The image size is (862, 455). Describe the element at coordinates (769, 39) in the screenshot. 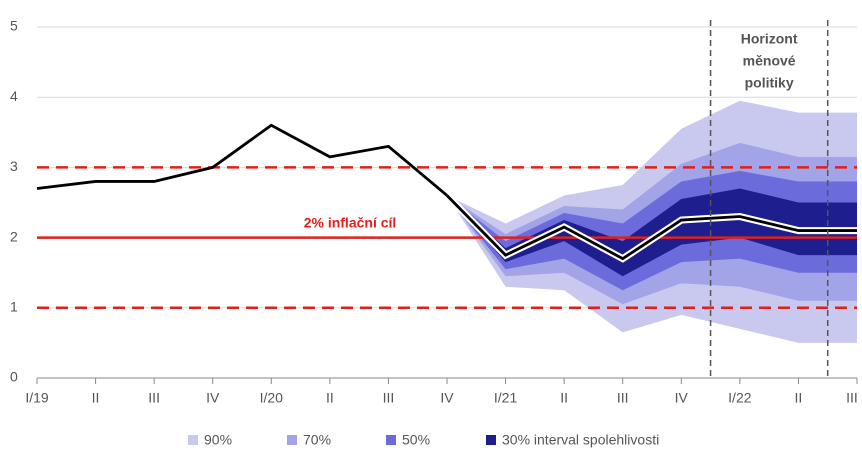

I see `horizon-label: Horizont` at that location.